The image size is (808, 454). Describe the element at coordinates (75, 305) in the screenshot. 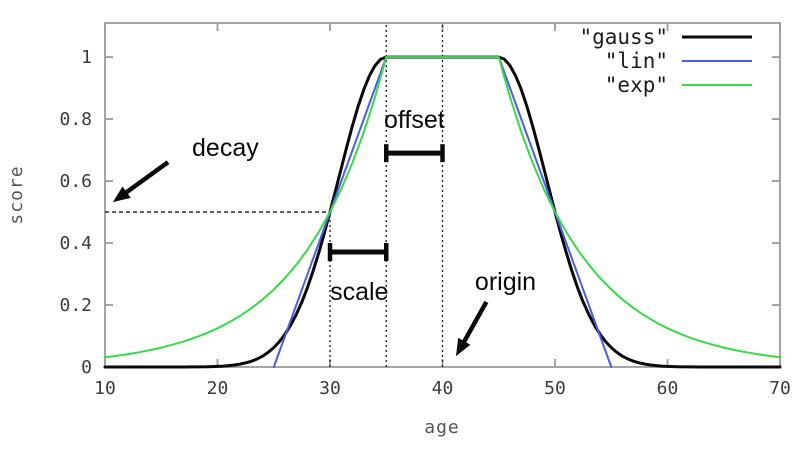

I see `y-axis-tick-label: 0.2` at that location.